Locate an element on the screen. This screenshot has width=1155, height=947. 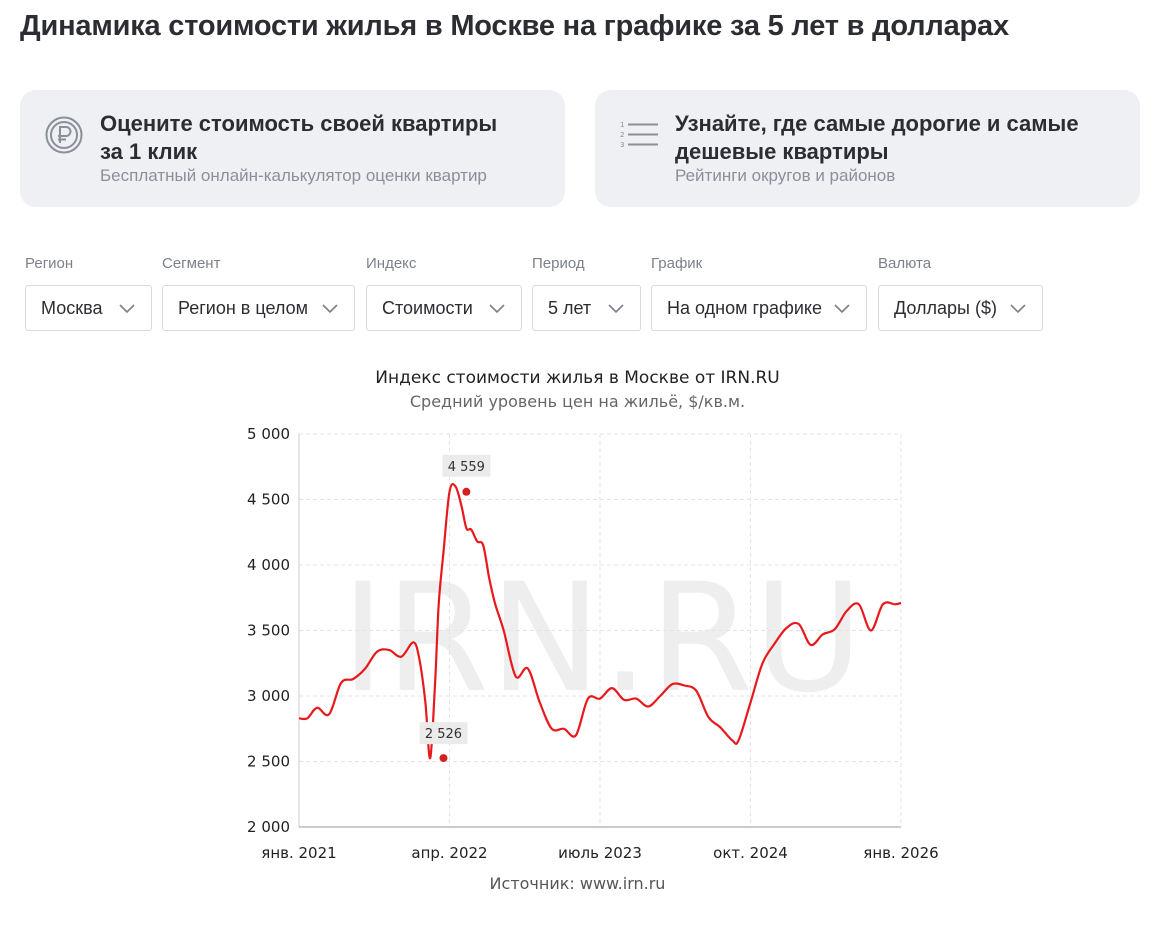
chart-mode-label: График is located at coordinates (677, 263).